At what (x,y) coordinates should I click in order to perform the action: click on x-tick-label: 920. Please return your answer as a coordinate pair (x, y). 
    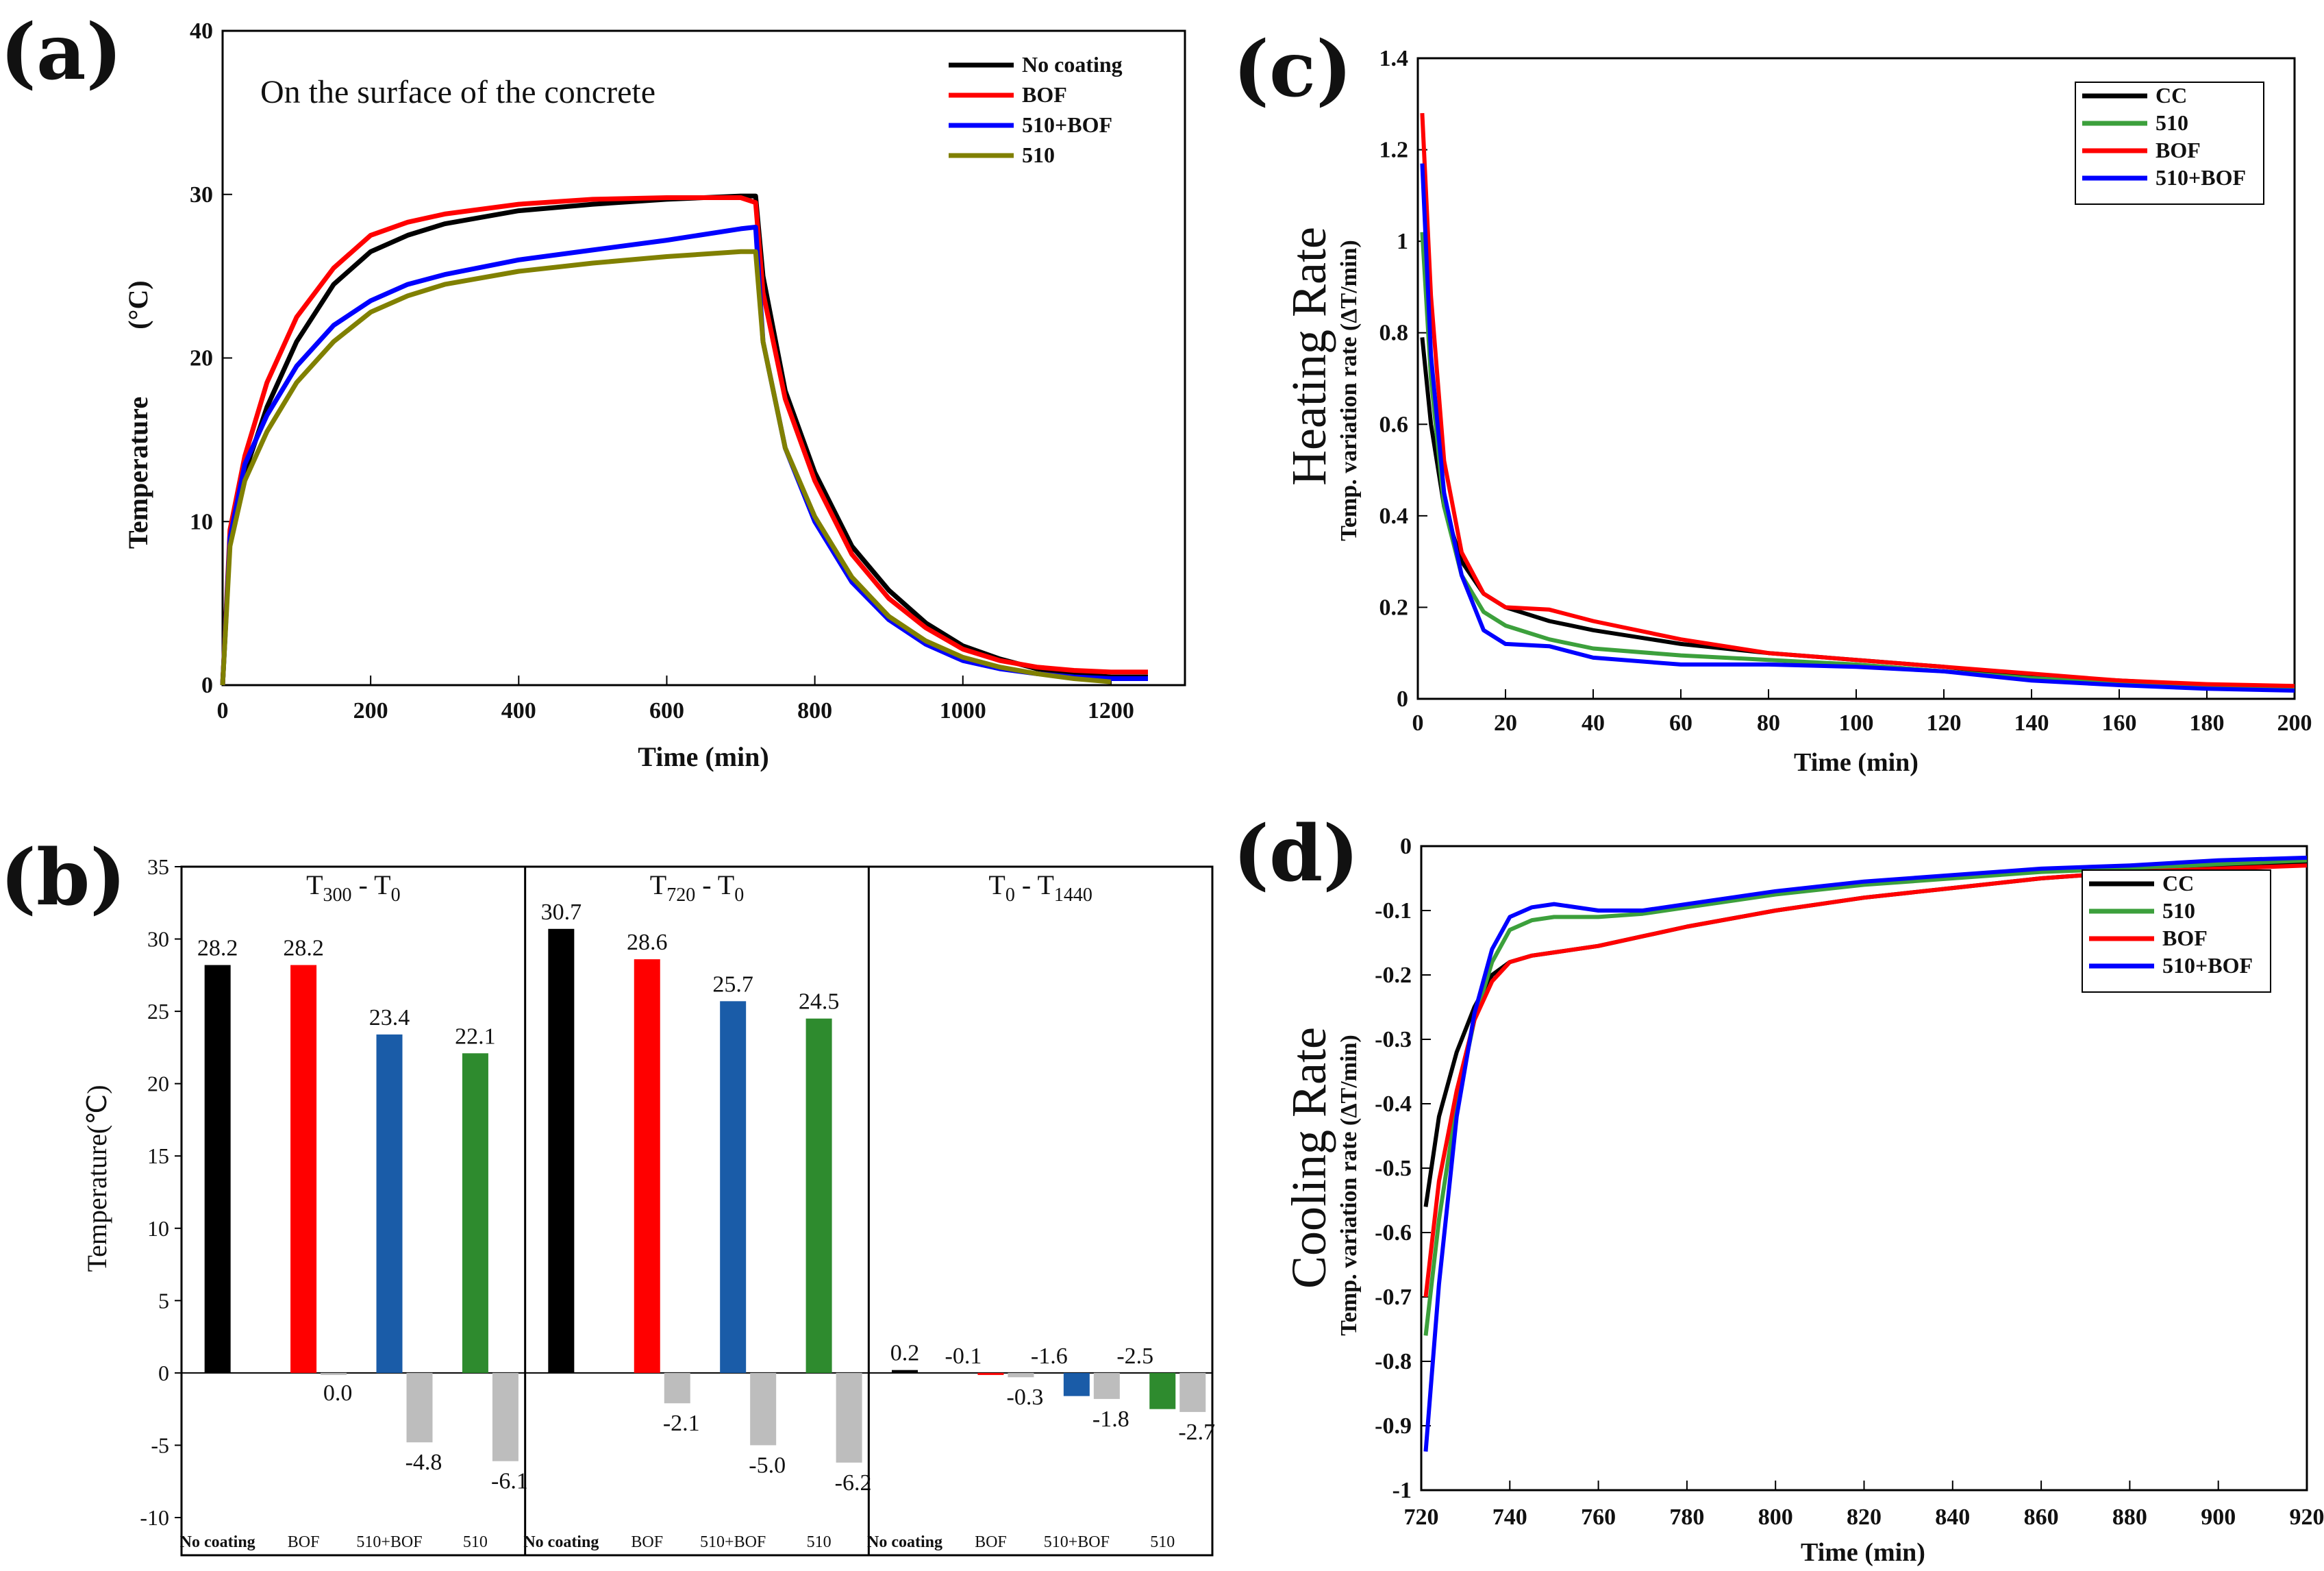
    Looking at the image, I should click on (2307, 1517).